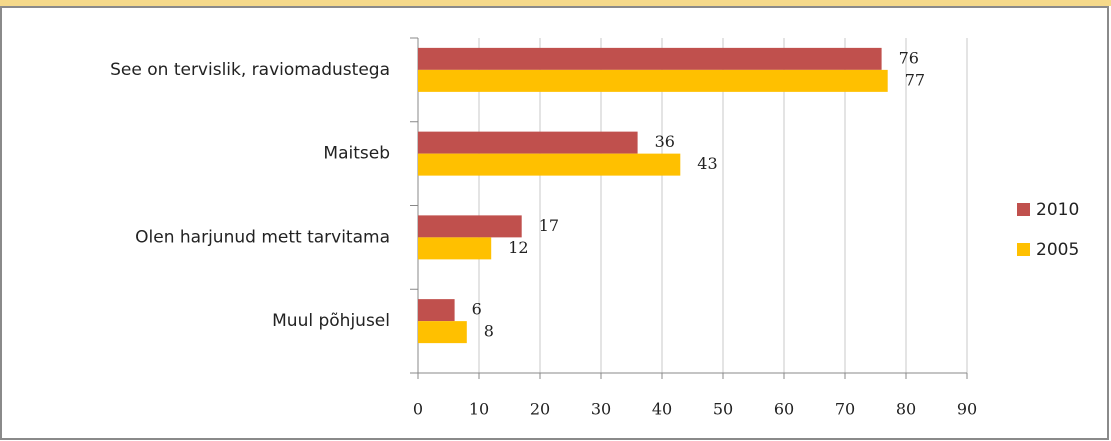 The height and width of the screenshot is (441, 1111). Describe the element at coordinates (477, 309) in the screenshot. I see `data-label: 6` at that location.